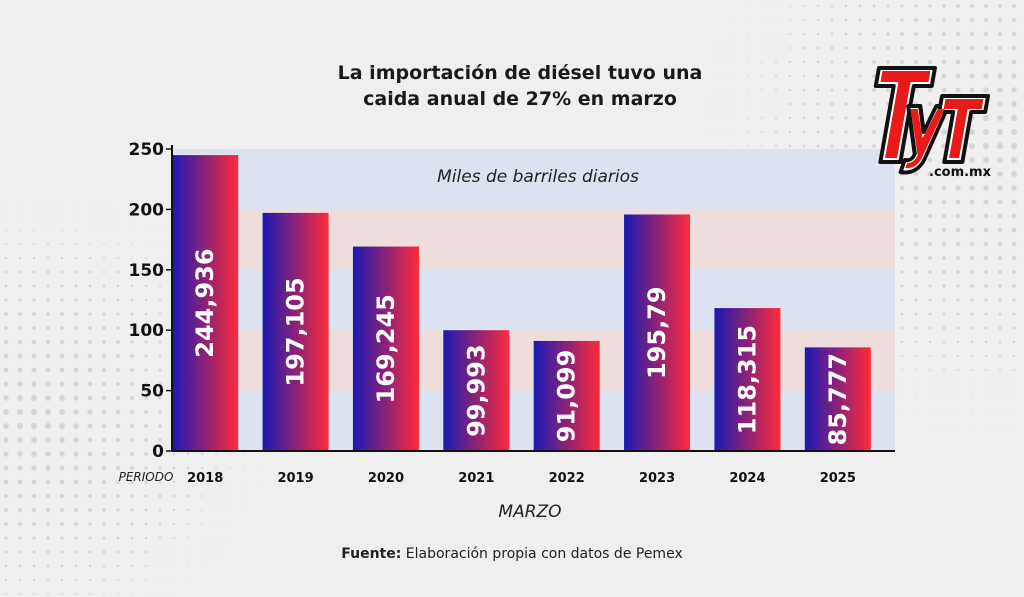 The height and width of the screenshot is (597, 1024). I want to click on bar-value-label: 99,993, so click(476, 390).